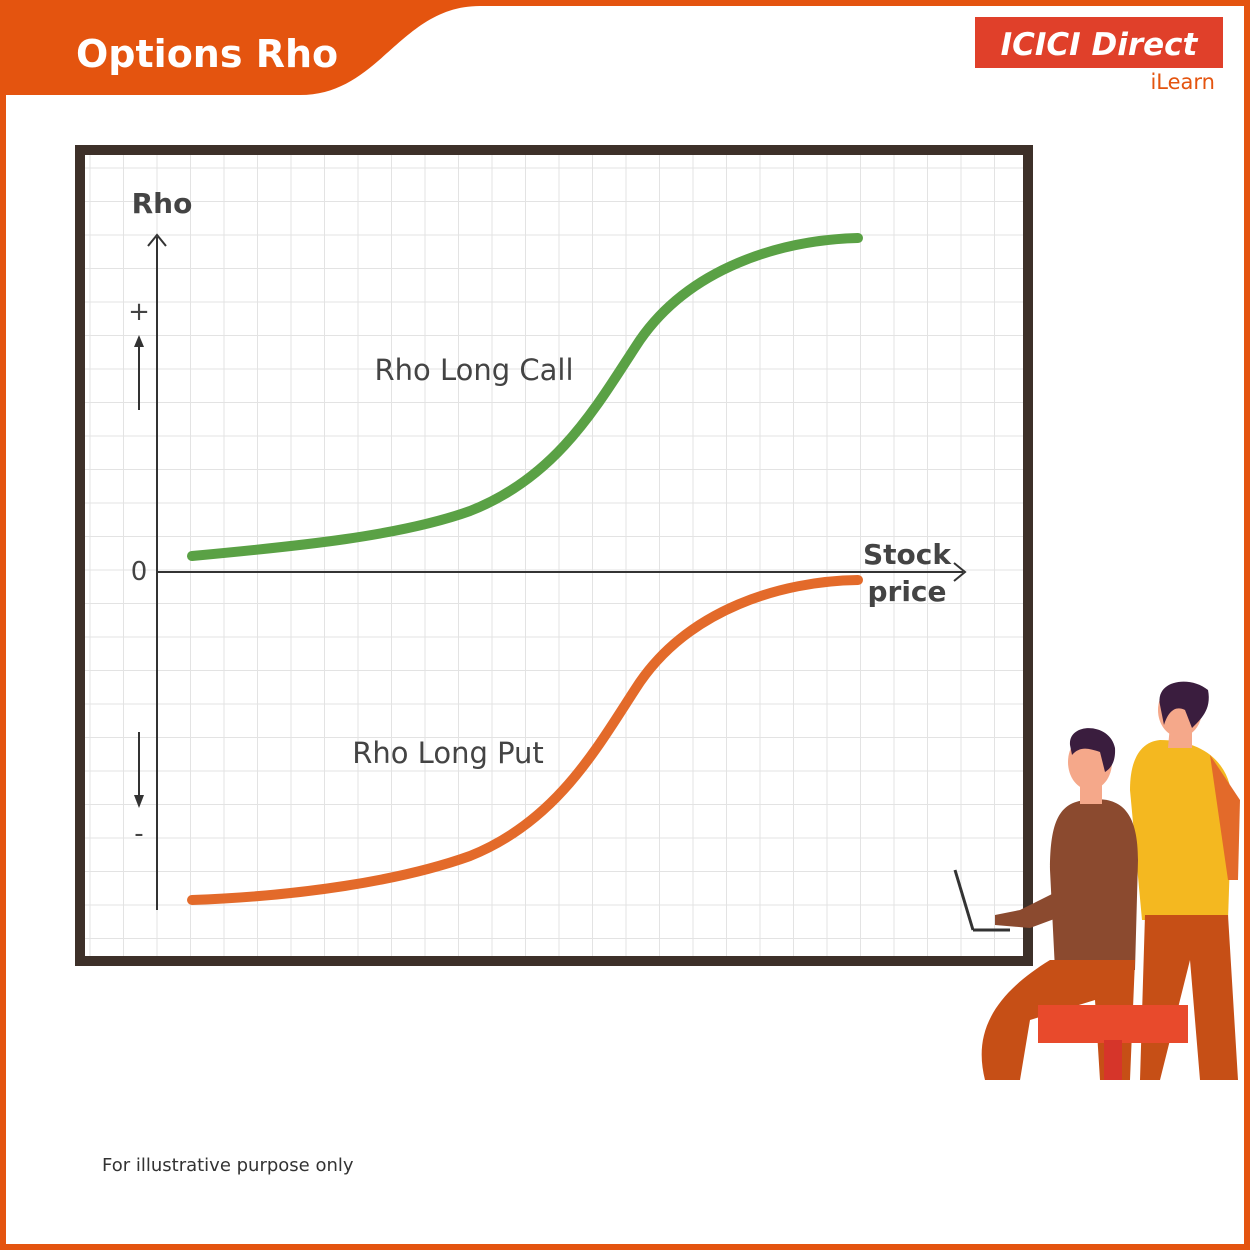 This screenshot has width=1250, height=1250. I want to click on brand-logo, so click(1099, 42).